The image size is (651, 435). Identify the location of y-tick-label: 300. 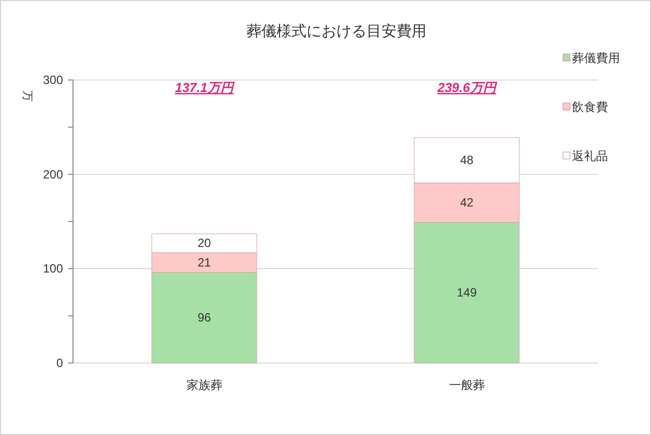
(53, 80).